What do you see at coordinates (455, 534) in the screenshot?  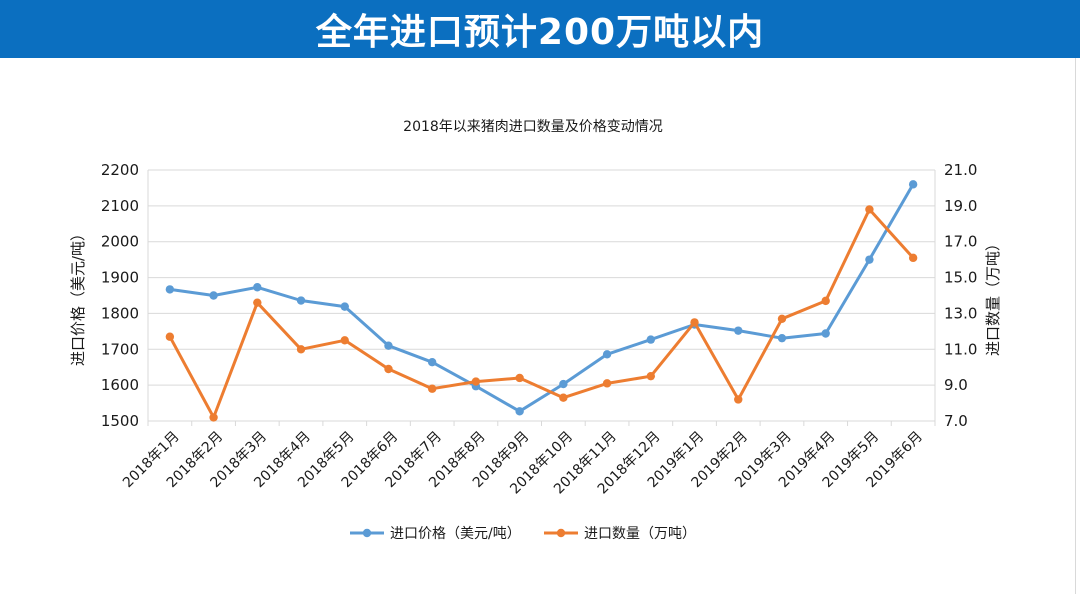 I see `legend-label: 进口价格（美元/吨）` at bounding box center [455, 534].